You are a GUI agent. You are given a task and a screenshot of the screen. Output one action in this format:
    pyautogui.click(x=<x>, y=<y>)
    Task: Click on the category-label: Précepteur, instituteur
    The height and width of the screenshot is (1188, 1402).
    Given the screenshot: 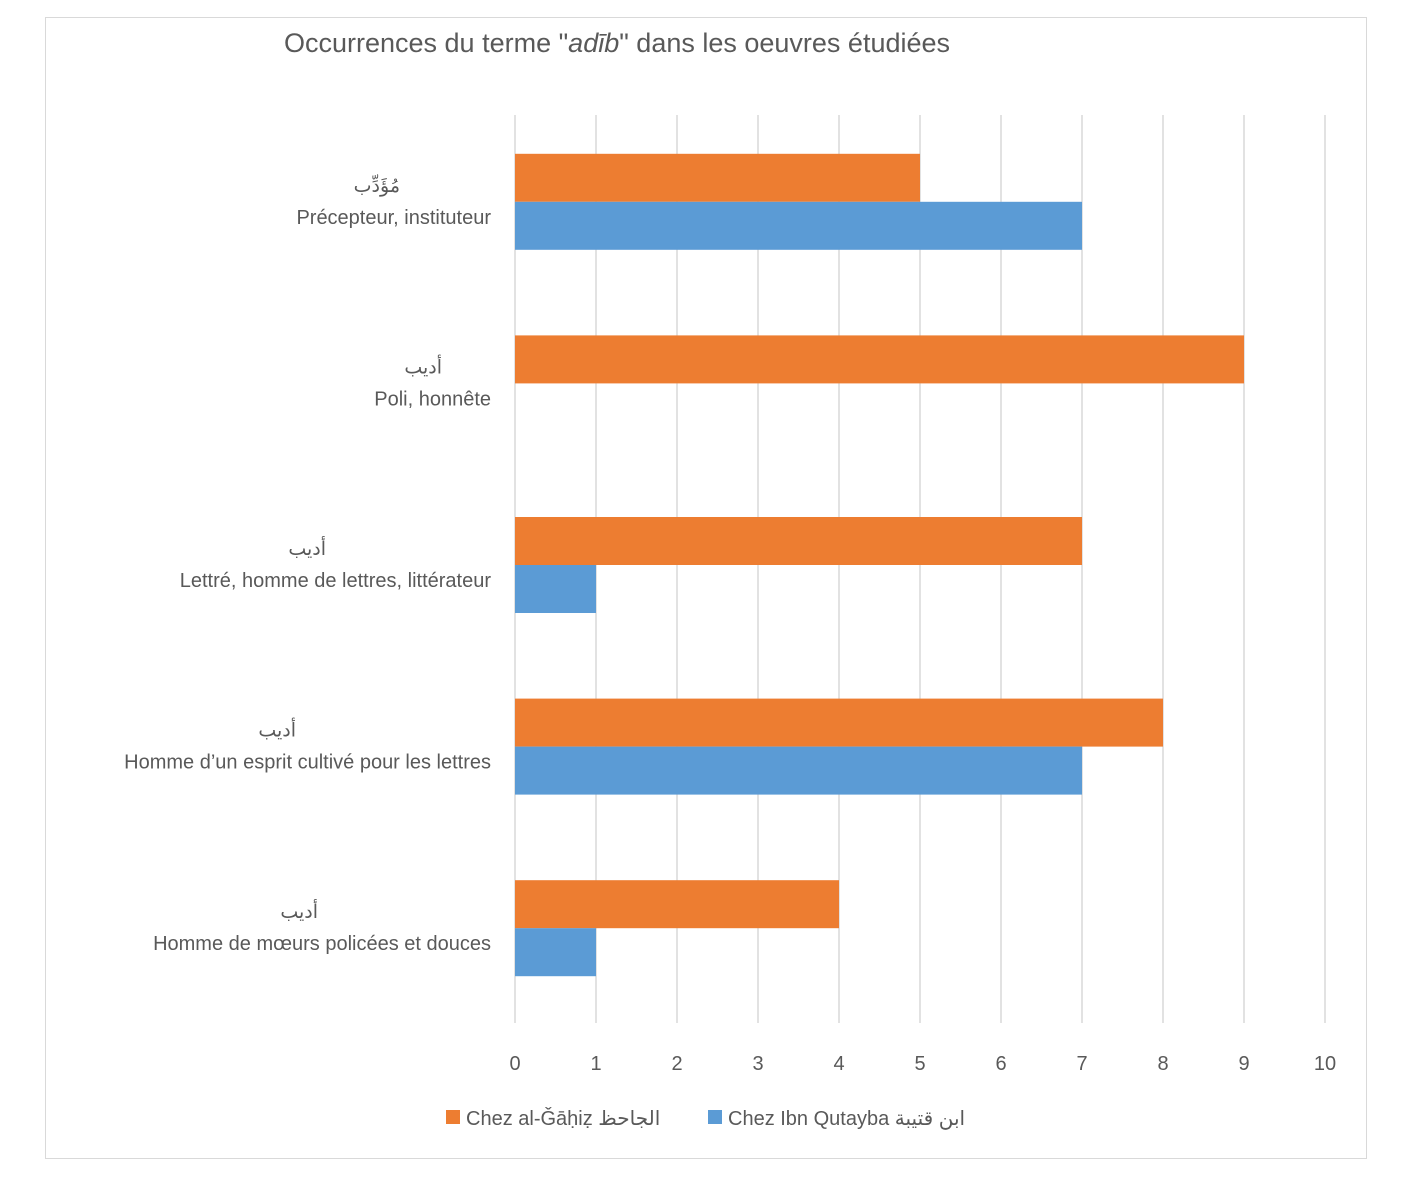 What is the action you would take?
    pyautogui.click(x=393, y=218)
    